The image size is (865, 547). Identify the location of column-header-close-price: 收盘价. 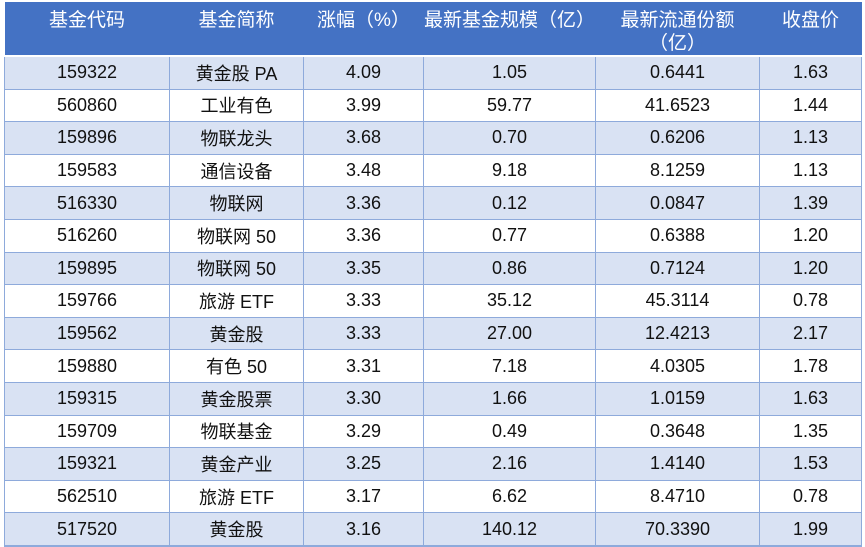
(810, 29).